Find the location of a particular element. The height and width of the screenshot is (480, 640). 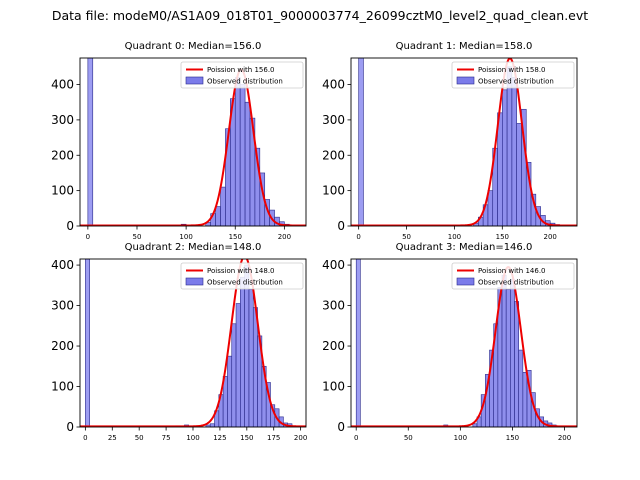

x-tick-label: 75 is located at coordinates (166, 438).